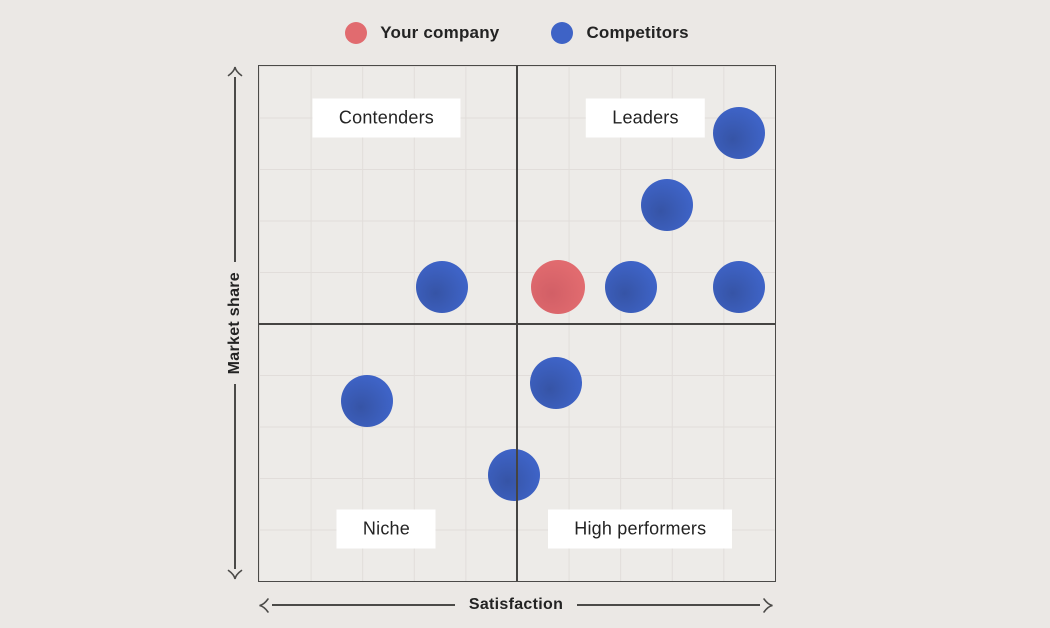  What do you see at coordinates (235, 477) in the screenshot?
I see `y-axis-line-bottom` at bounding box center [235, 477].